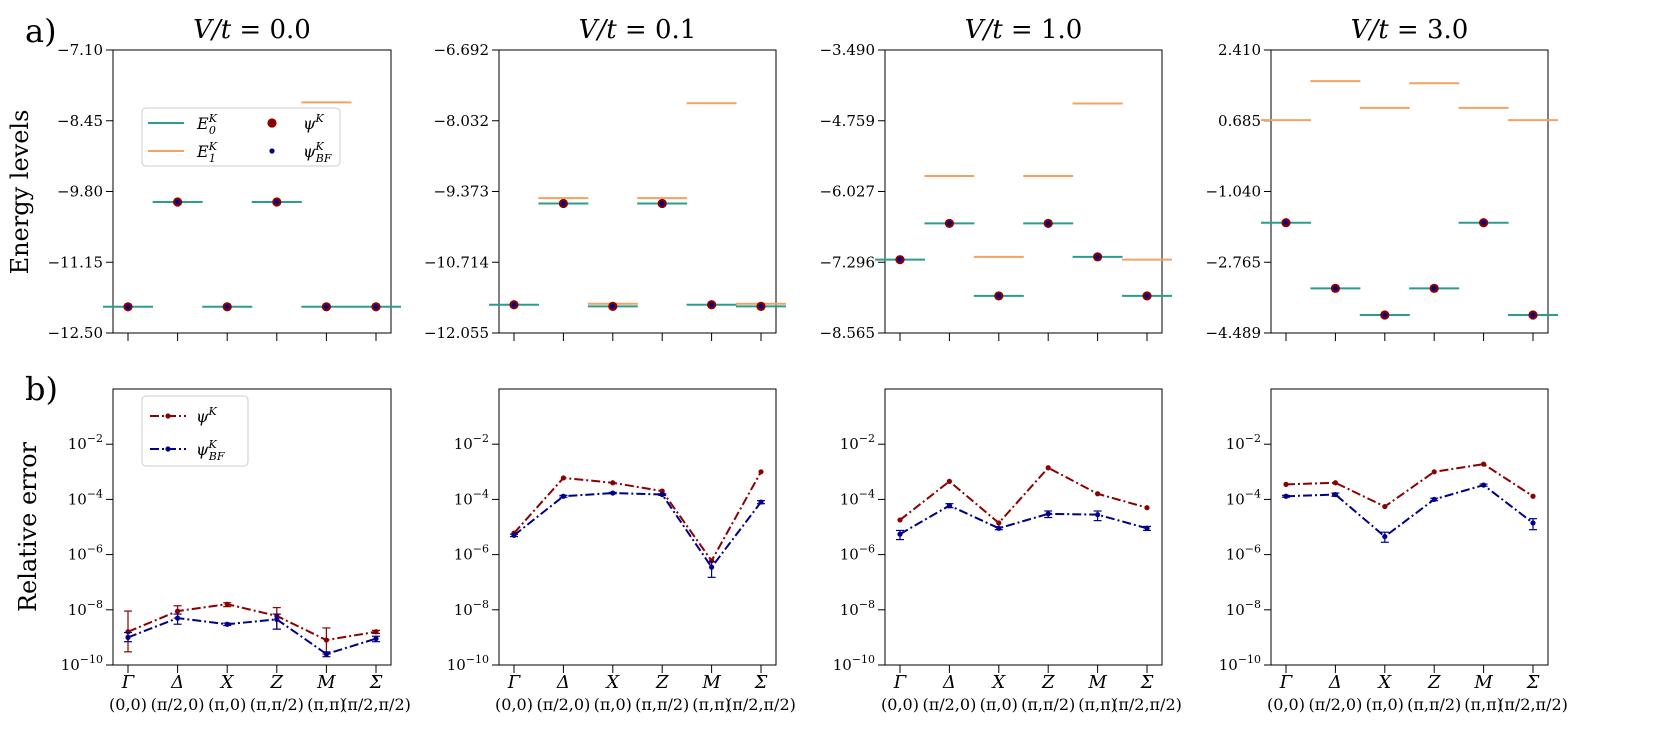 The image size is (1661, 737). Describe the element at coordinates (1239, 50) in the screenshot. I see `y-tick-label: 2.410` at that location.